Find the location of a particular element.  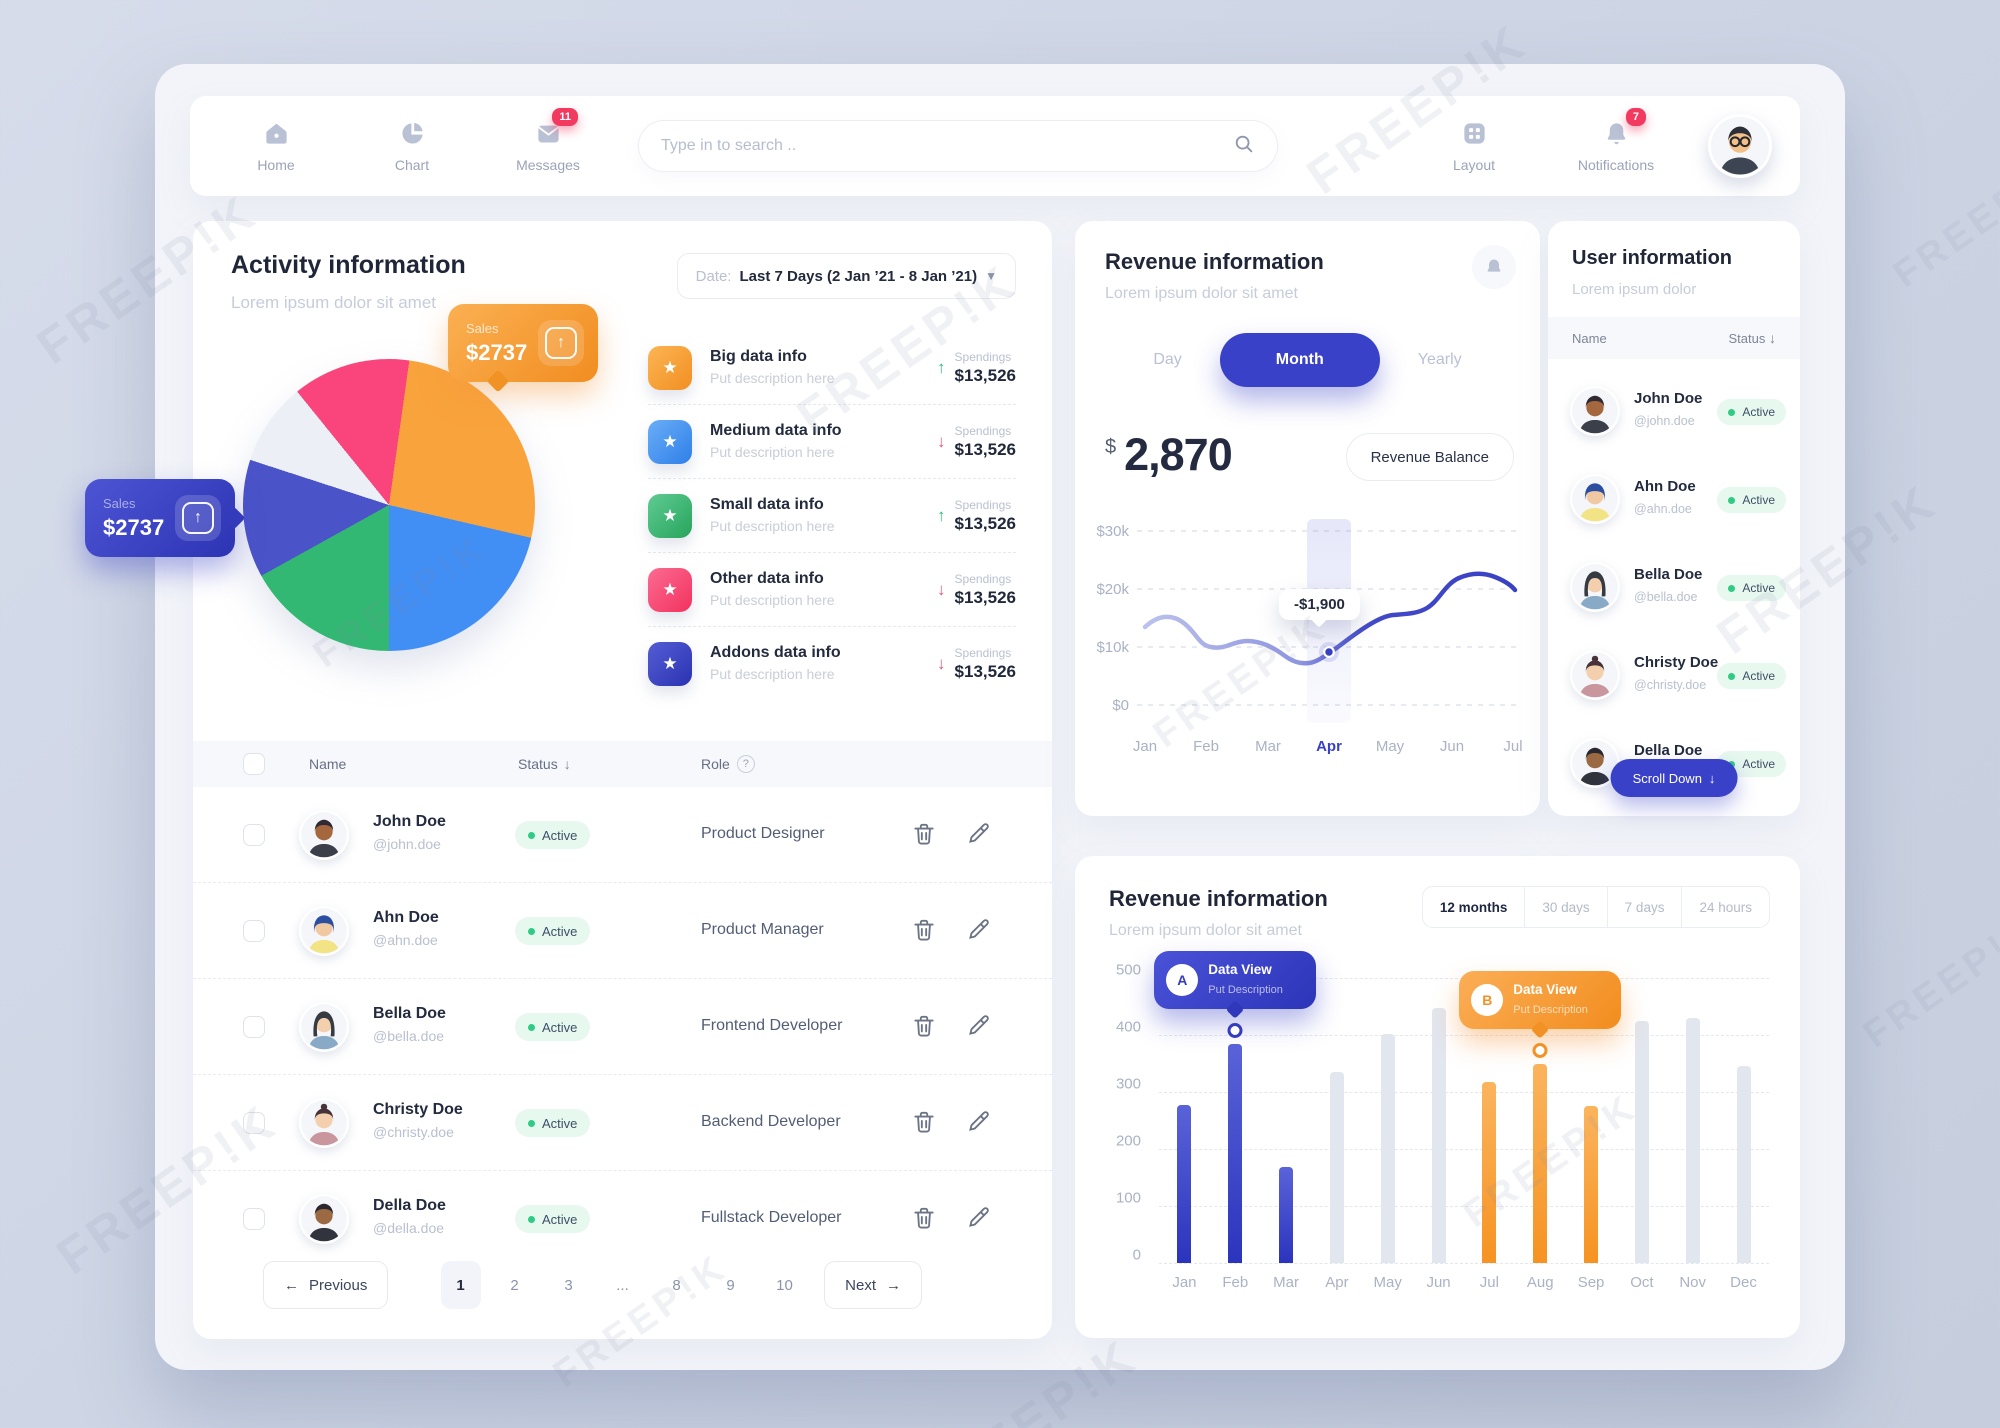

bar-column-Aug is located at coordinates (1540, 1120).